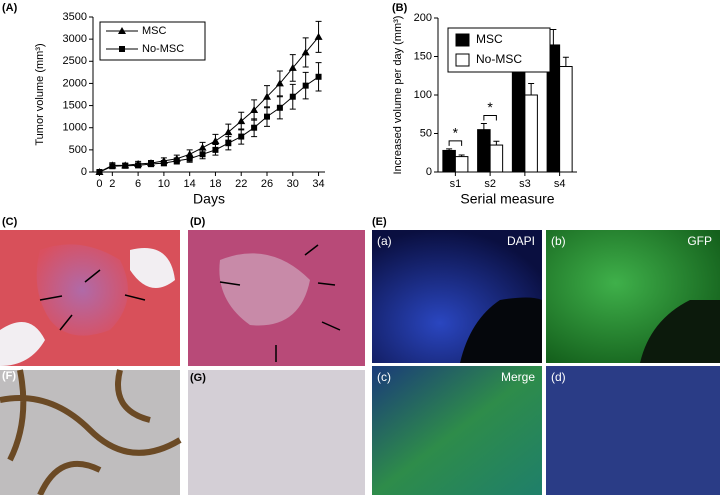  What do you see at coordinates (75, 61) in the screenshot?
I see `y-tick-label: 2500` at bounding box center [75, 61].